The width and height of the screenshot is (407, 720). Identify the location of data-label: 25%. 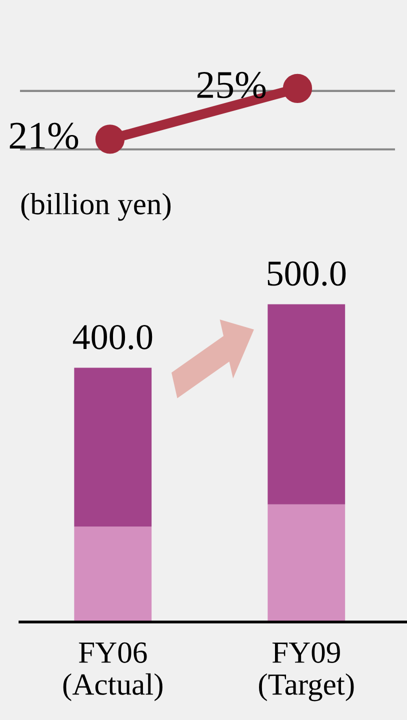
(231, 85).